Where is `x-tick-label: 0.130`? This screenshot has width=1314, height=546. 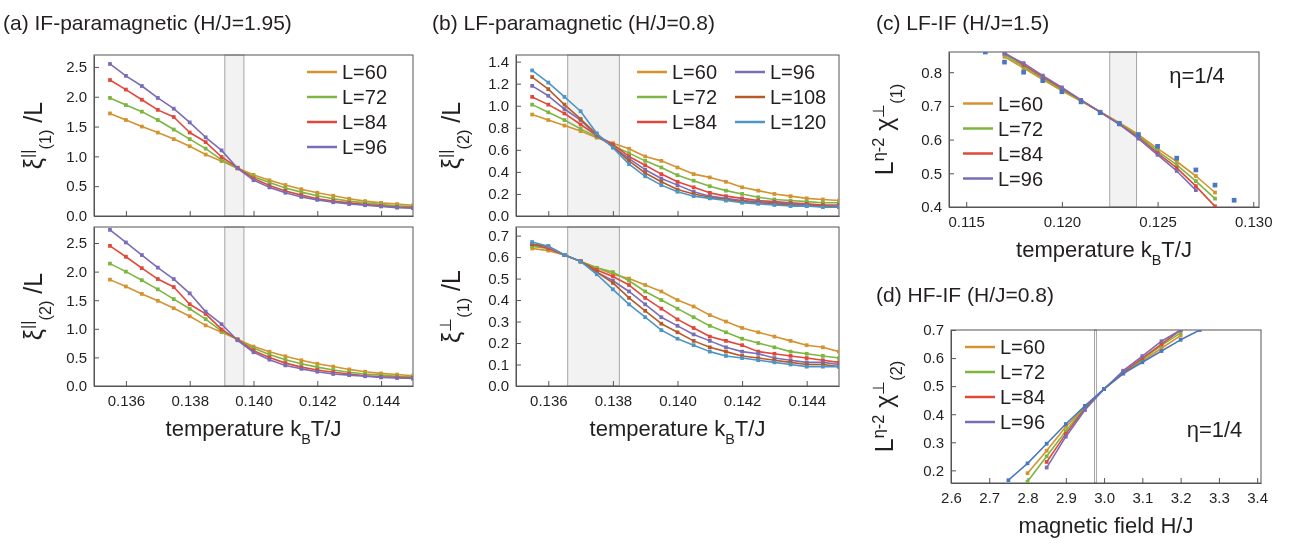
x-tick-label: 0.130 is located at coordinates (1253, 221).